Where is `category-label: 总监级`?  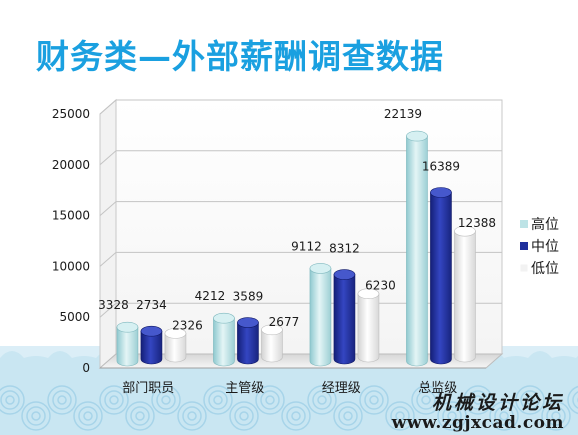
category-label: 总监级 is located at coordinates (437, 388).